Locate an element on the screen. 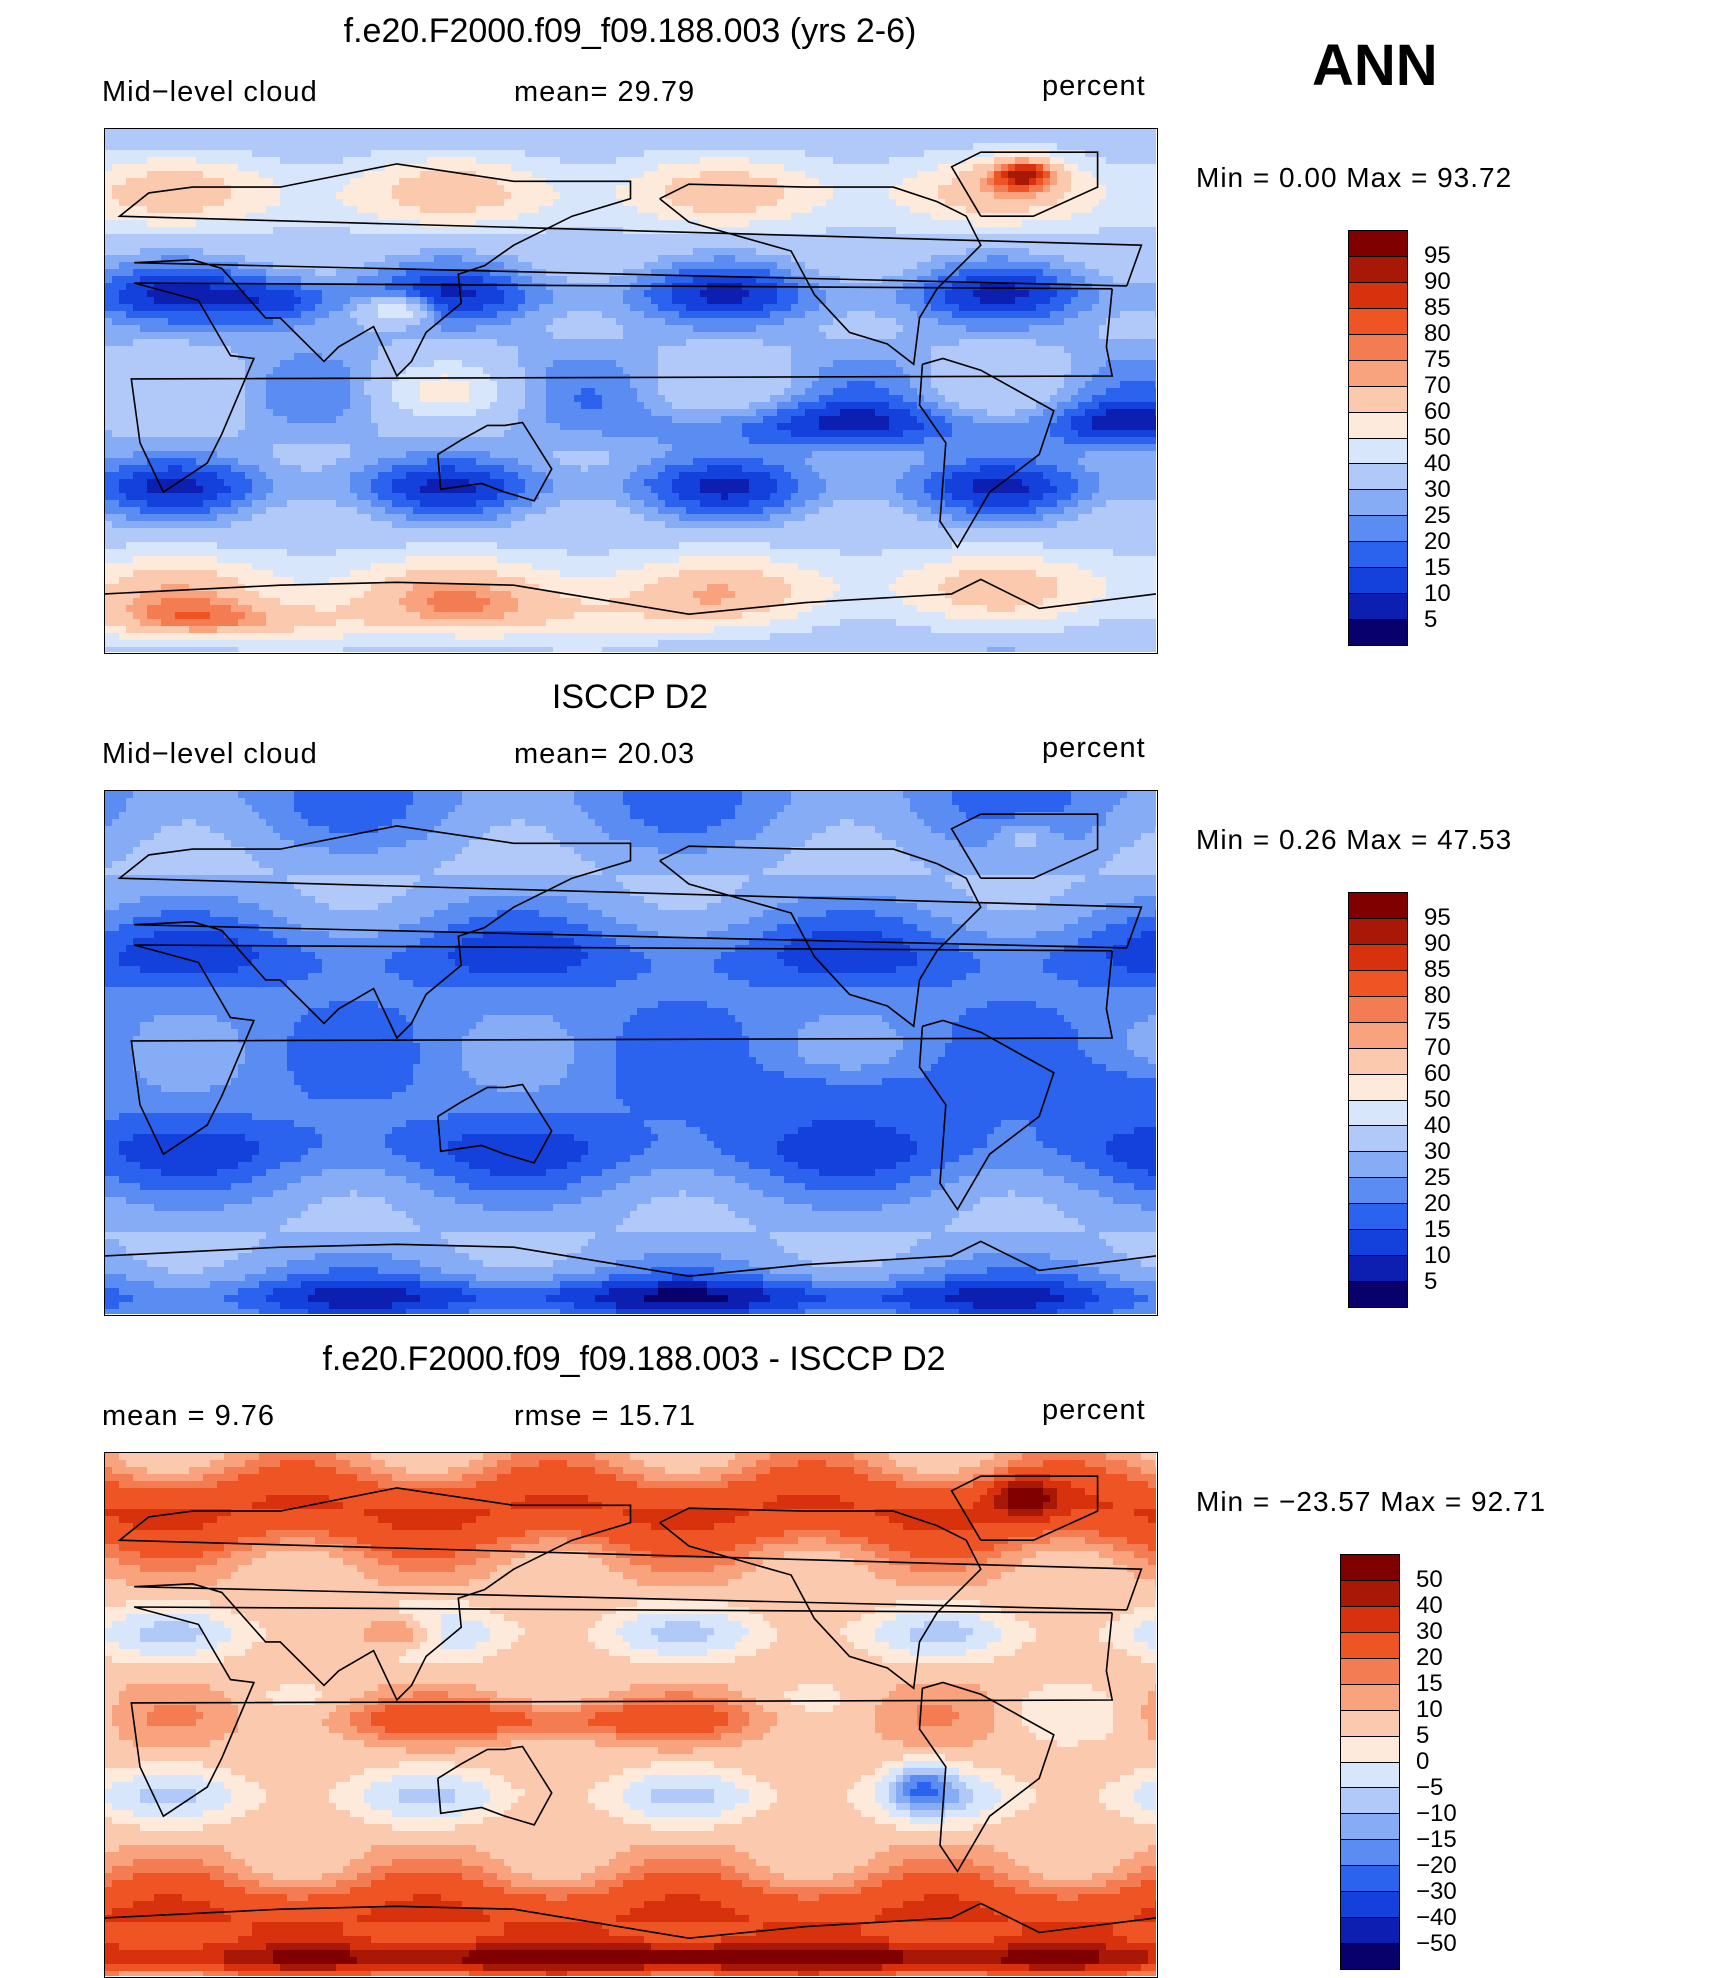 The width and height of the screenshot is (1710, 1978). colorbar-label: −30 is located at coordinates (1436, 1892).